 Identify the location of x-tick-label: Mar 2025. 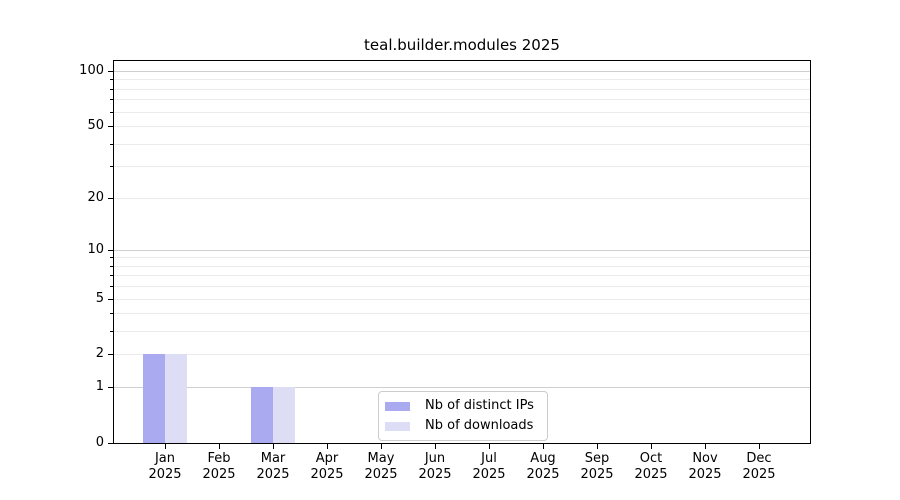
(273, 467).